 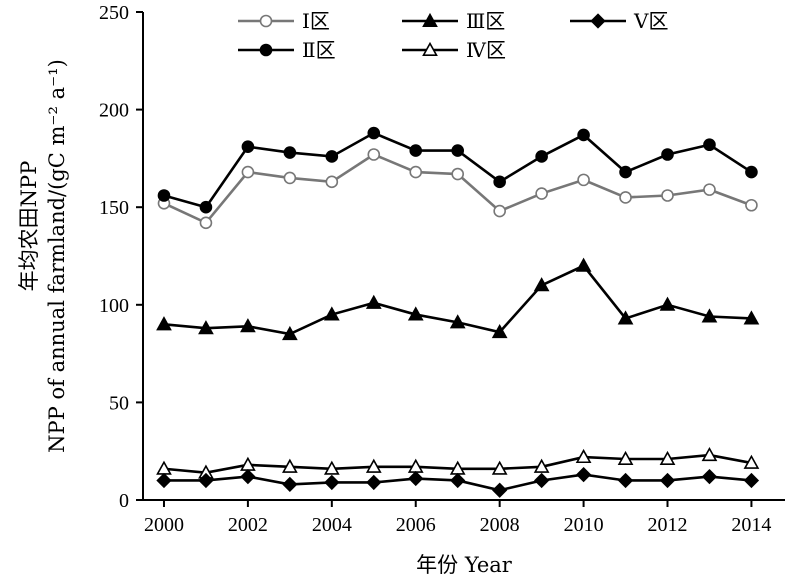 What do you see at coordinates (486, 50) in the screenshot?
I see `legend-label: Ⅳ区` at bounding box center [486, 50].